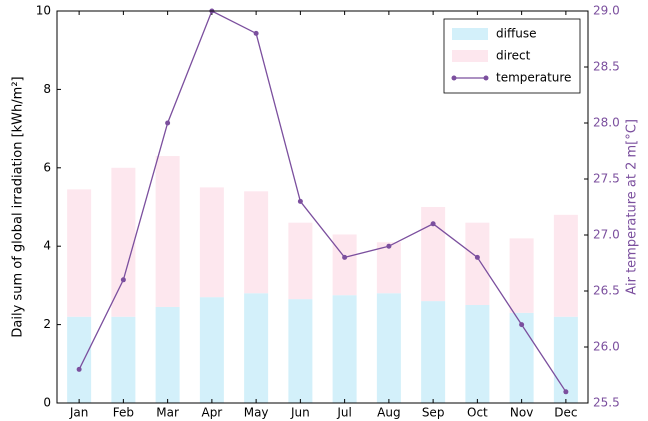  Describe the element at coordinates (606, 347) in the screenshot. I see `y2-tick-label: 26.0` at that location.